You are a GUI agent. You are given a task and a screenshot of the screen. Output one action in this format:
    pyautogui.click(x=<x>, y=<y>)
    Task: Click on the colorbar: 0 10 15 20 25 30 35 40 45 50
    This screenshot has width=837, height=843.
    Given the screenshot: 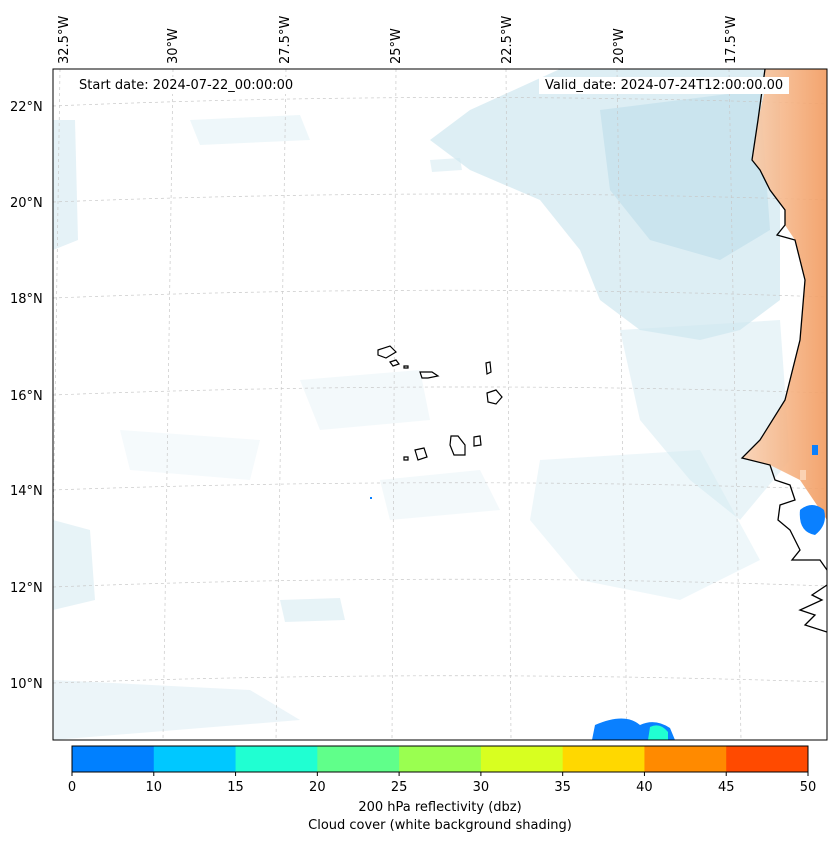 What is the action you would take?
    pyautogui.click(x=442, y=770)
    